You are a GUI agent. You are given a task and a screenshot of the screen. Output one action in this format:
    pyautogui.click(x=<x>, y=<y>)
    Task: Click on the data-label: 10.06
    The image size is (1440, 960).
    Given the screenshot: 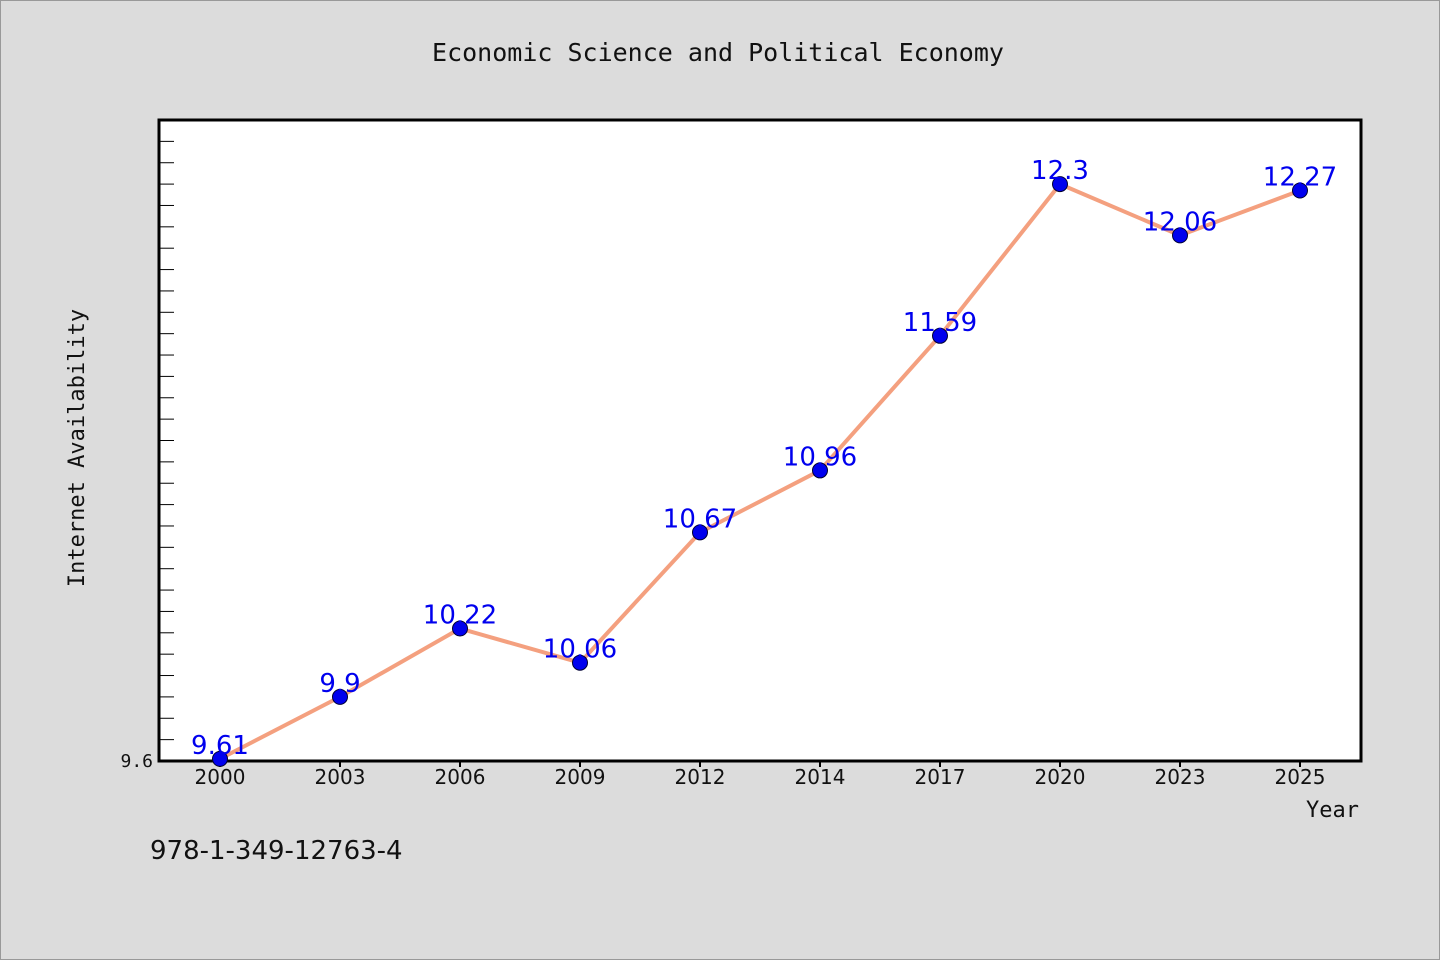 What is the action you would take?
    pyautogui.click(x=580, y=650)
    